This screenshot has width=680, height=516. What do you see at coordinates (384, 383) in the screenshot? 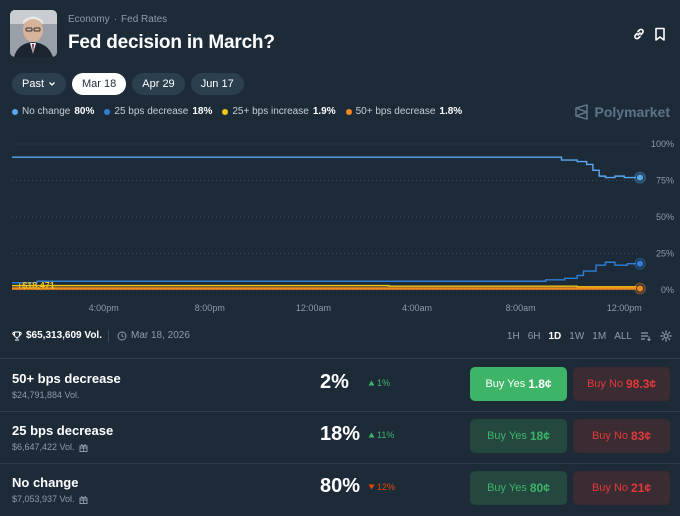
I see `outcome-change-text: 1%` at bounding box center [384, 383].